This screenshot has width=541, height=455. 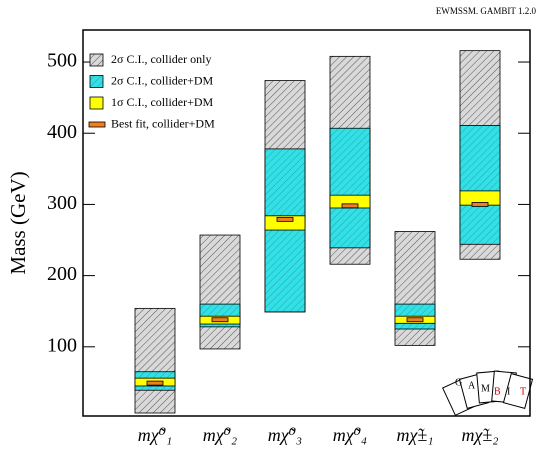 I want to click on logo-letter: G, so click(x=458, y=382).